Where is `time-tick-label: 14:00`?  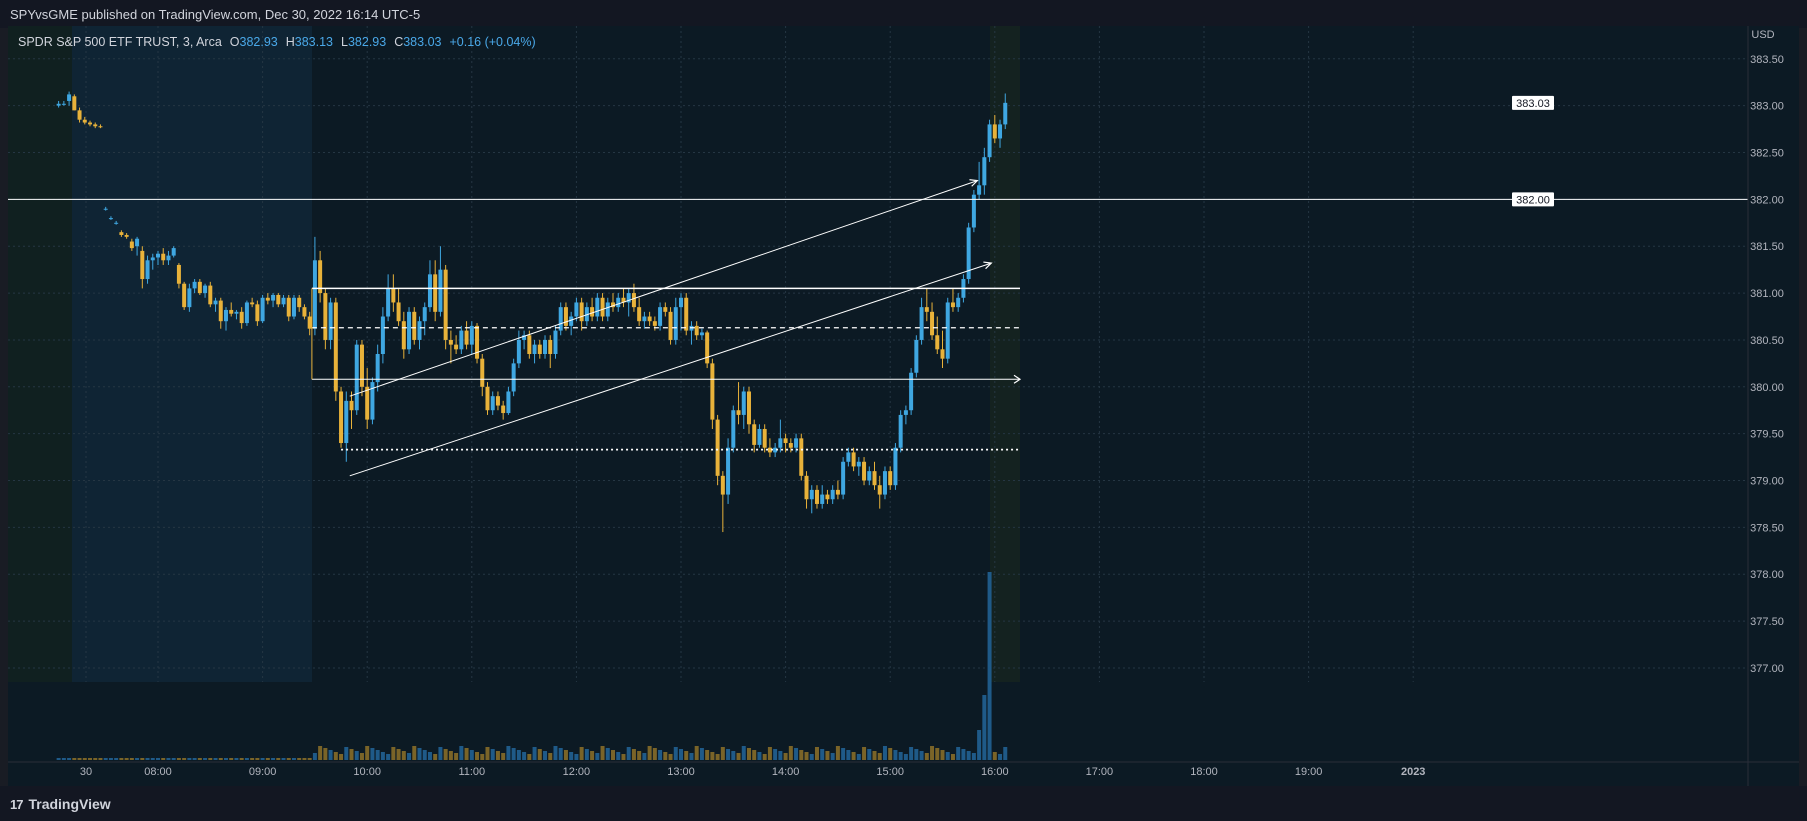
time-tick-label: 14:00 is located at coordinates (786, 772).